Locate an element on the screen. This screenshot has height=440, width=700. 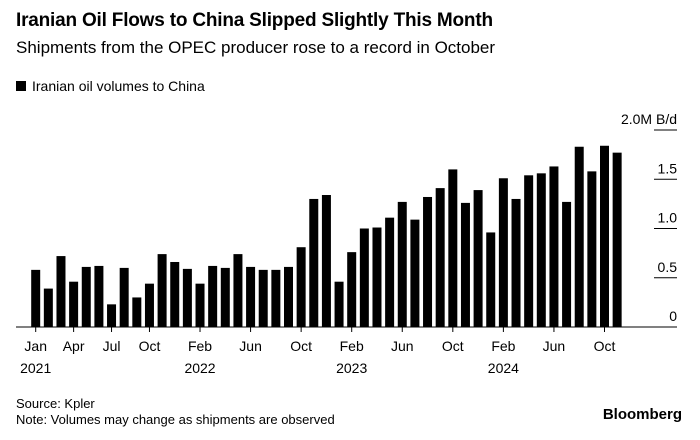
y-tick-label: 0 is located at coordinates (673, 316).